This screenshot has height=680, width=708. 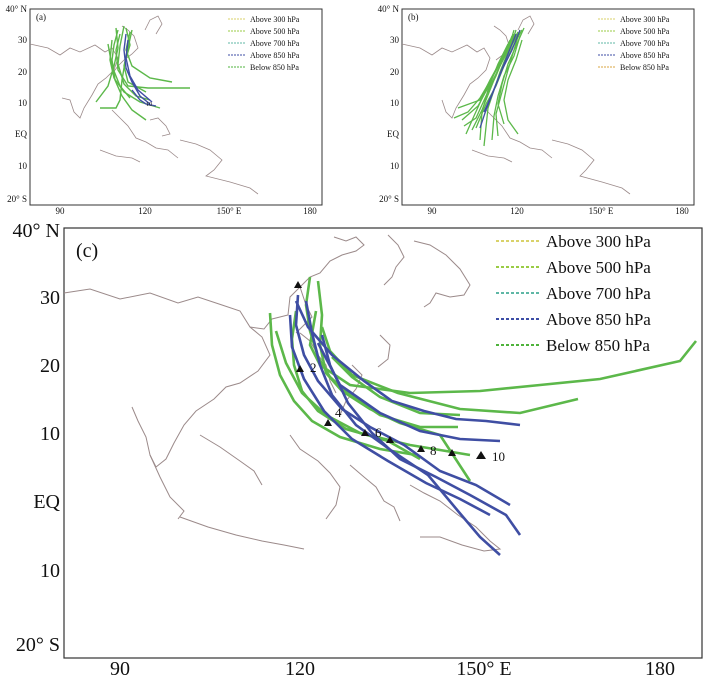 I want to click on day-label: 4, so click(x=338, y=412).